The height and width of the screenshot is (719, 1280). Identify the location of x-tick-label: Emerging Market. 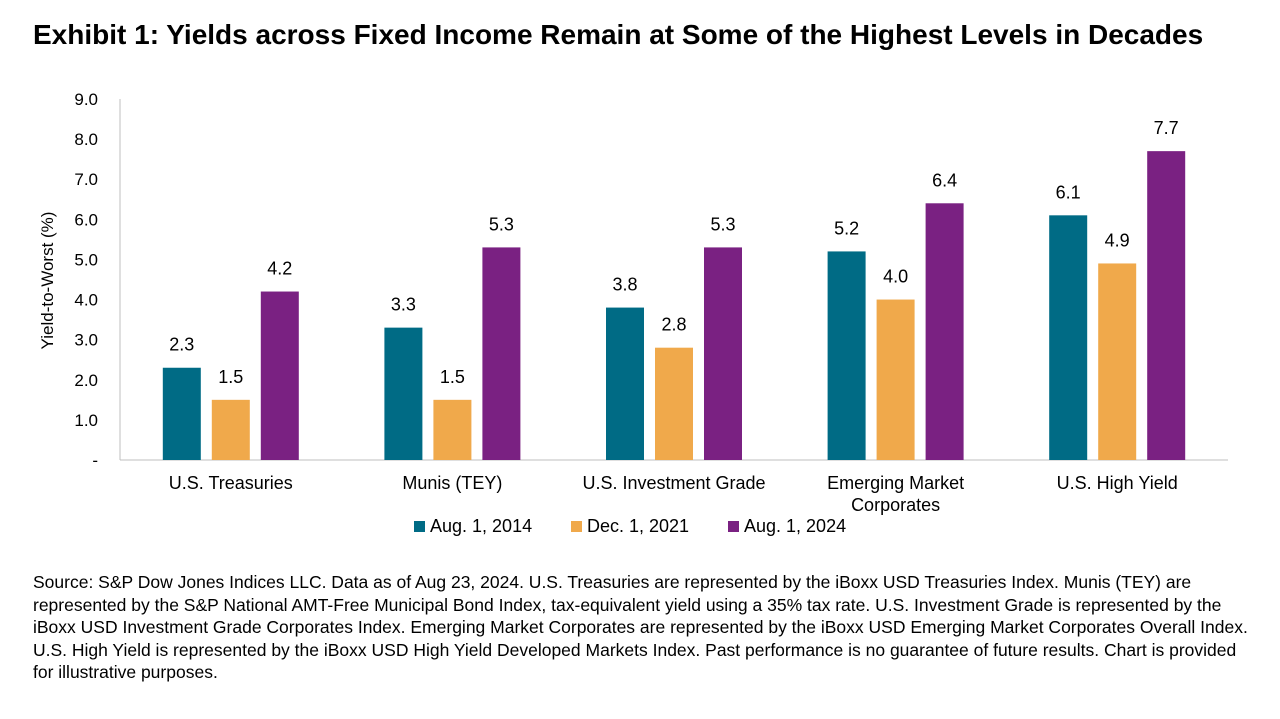
(895, 483).